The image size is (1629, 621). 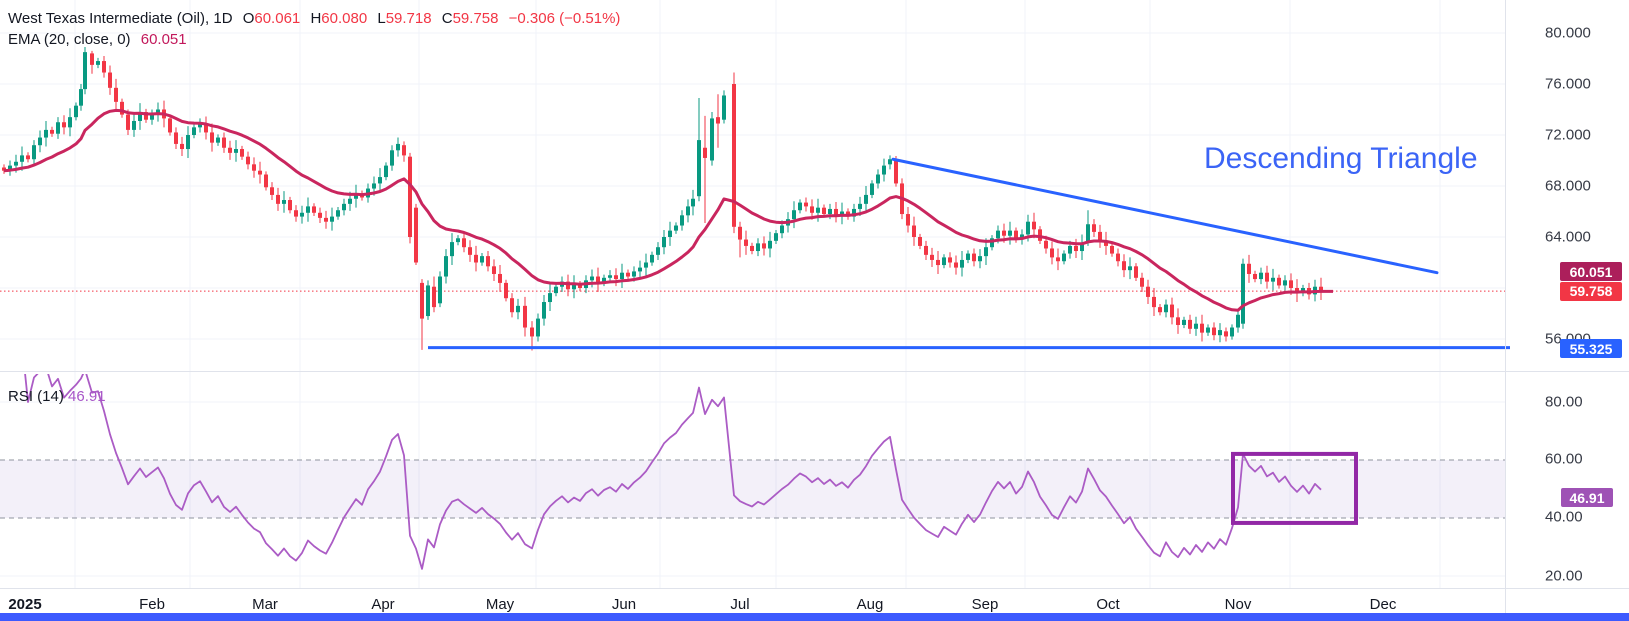 What do you see at coordinates (1341, 158) in the screenshot?
I see `descending-triangle-annotation: Descending Triangle` at bounding box center [1341, 158].